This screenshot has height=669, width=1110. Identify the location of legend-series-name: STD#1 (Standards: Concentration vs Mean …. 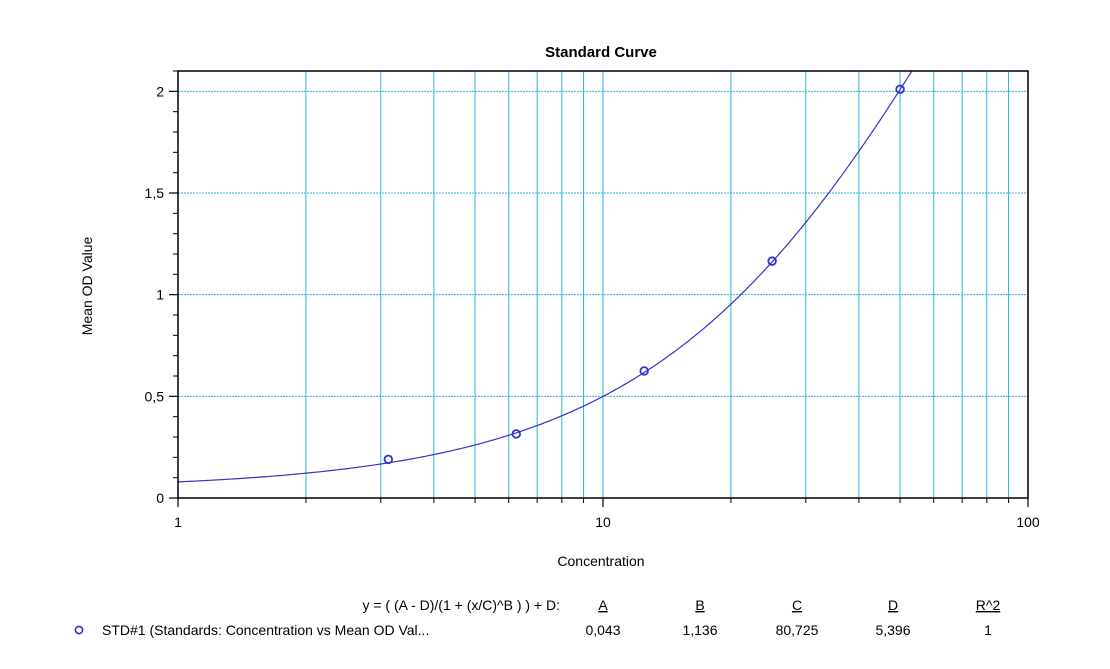
(265, 630).